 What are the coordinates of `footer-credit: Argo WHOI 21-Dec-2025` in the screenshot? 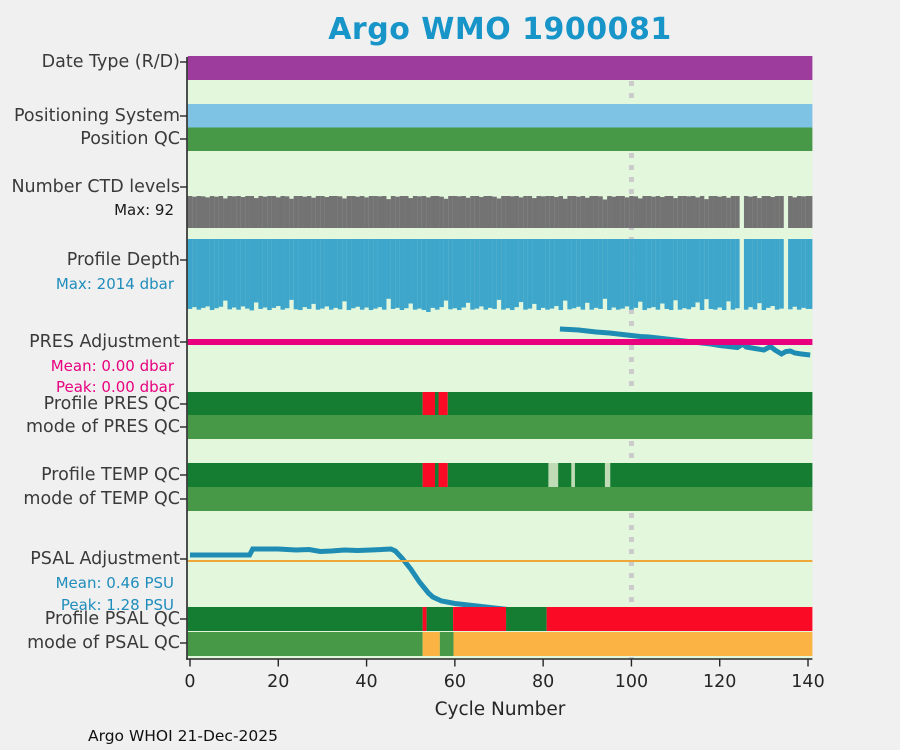 It's located at (183, 736).